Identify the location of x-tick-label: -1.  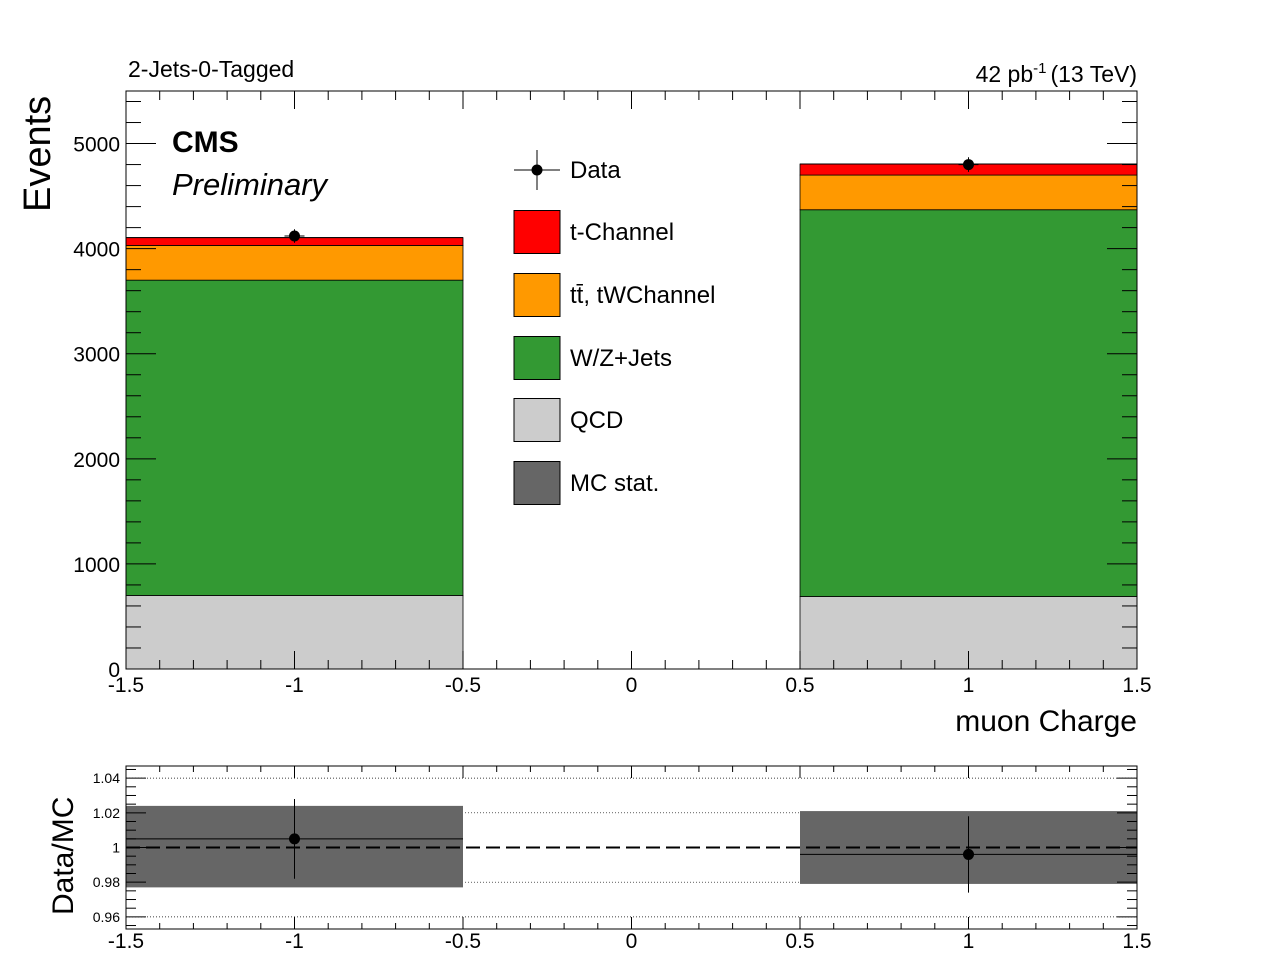
(294, 685).